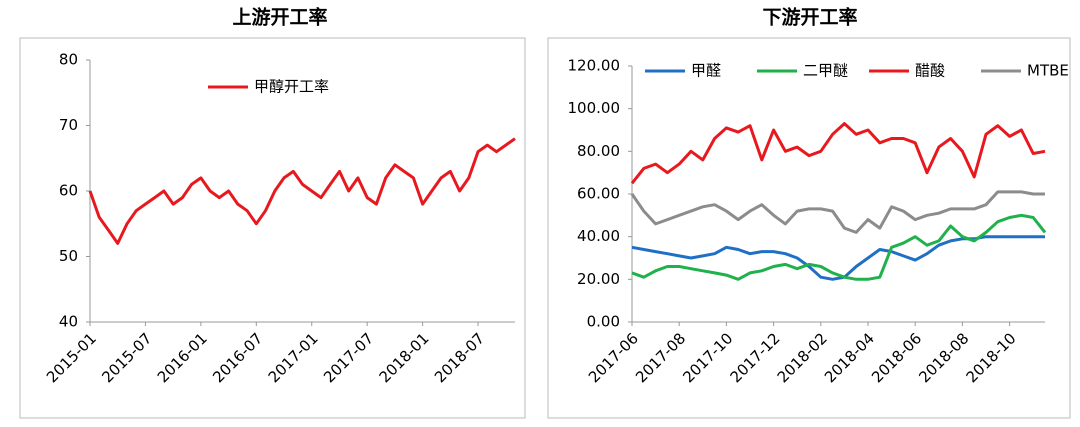  Describe the element at coordinates (68, 256) in the screenshot. I see `y-tick-label: 50` at that location.